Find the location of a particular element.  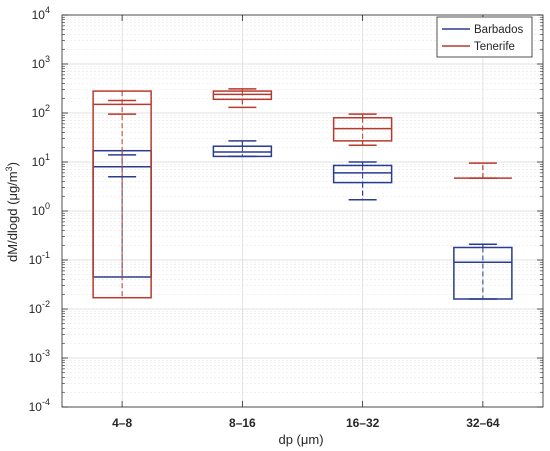

y-axis-title-close: ) is located at coordinates (12, 164).